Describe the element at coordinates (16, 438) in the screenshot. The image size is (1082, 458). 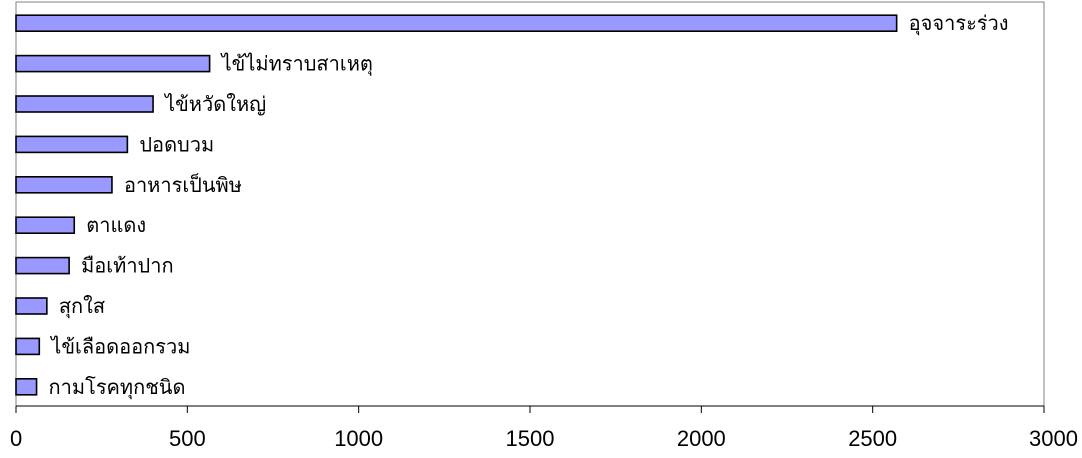
I see `x-tick-label-0: 0` at that location.